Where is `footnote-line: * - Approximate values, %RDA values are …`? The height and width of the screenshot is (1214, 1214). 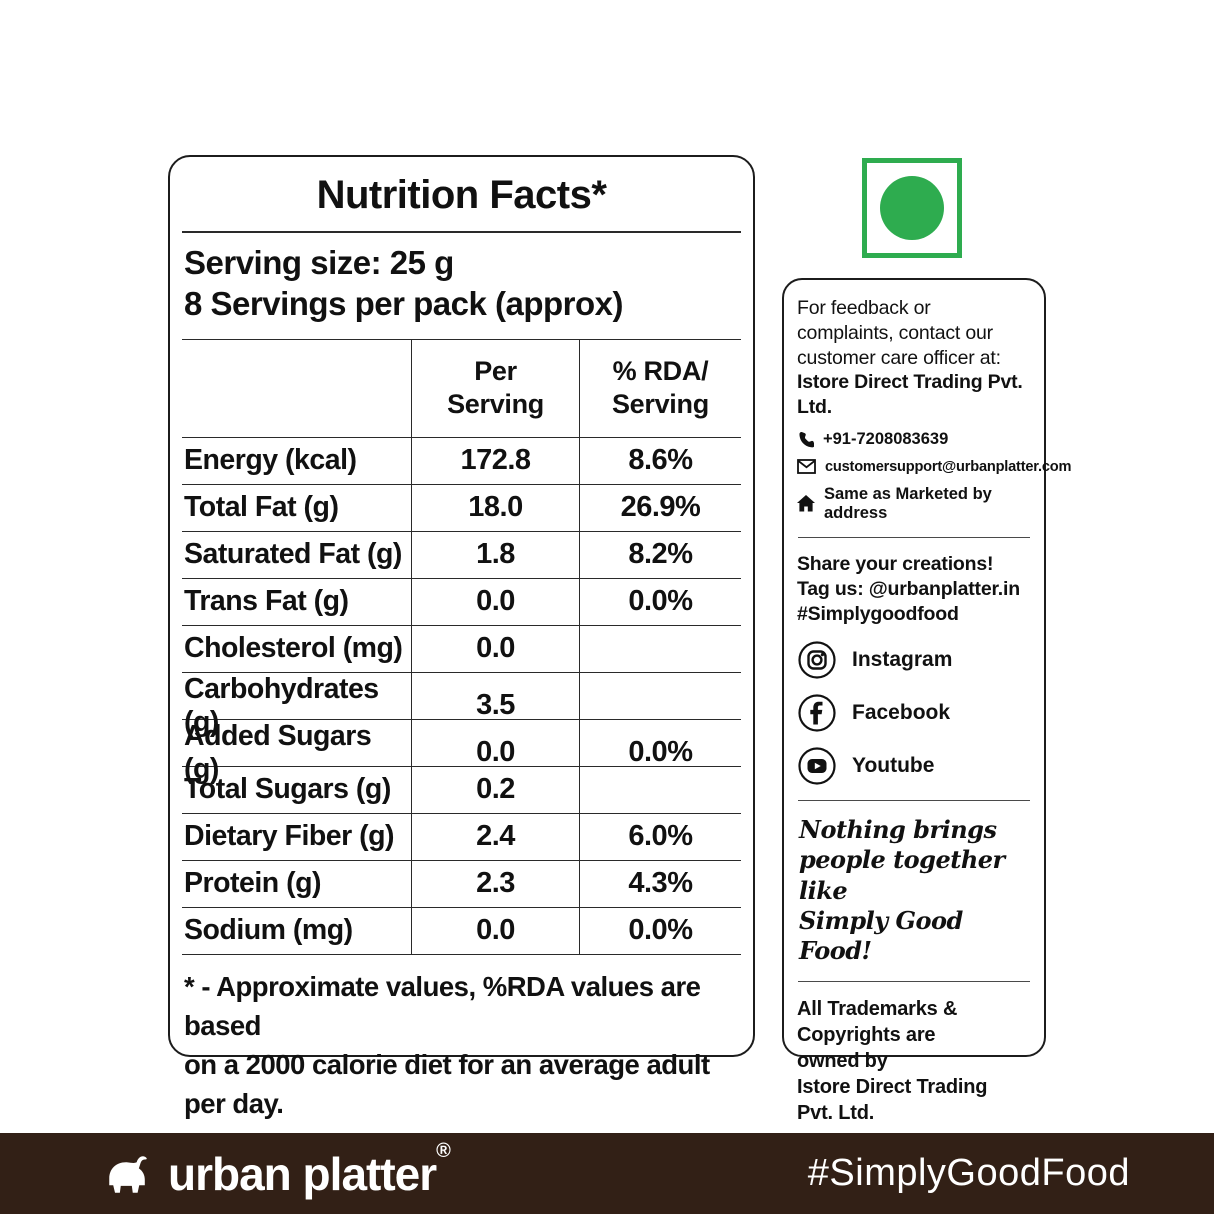 footnote-line: * - Approximate values, %RDA values are … is located at coordinates (442, 1005).